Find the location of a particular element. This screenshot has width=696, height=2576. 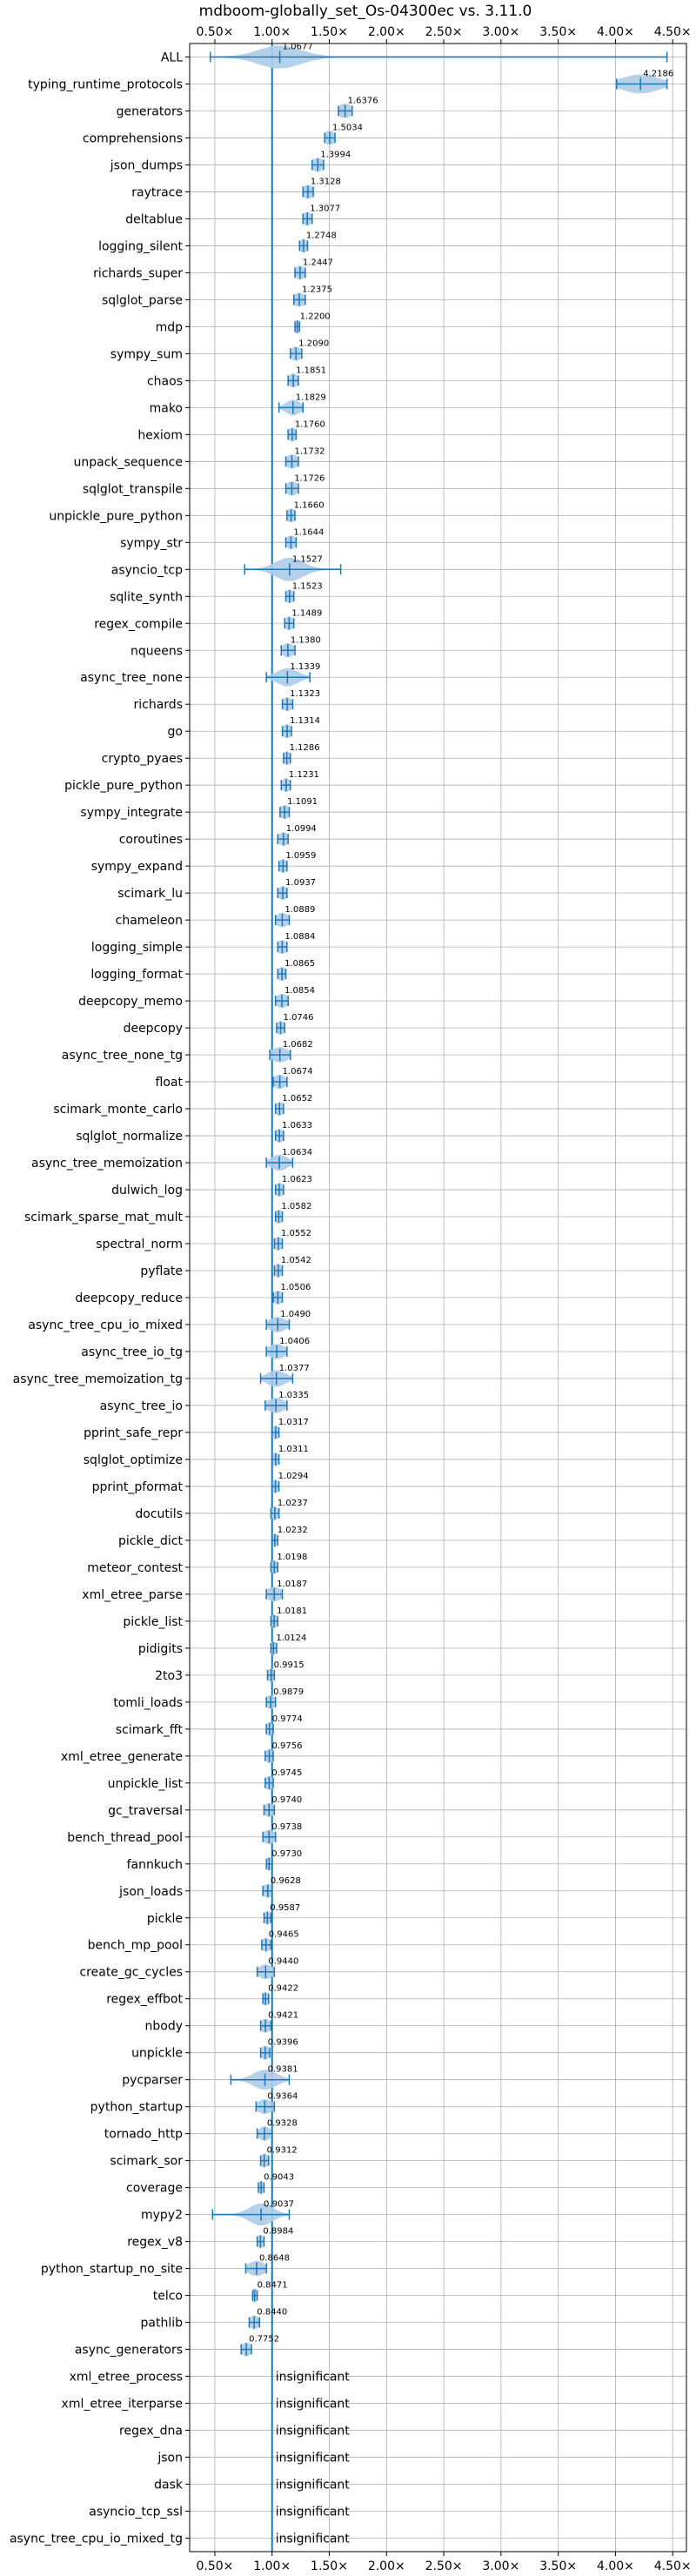

benchmark-label: pickle is located at coordinates (165, 1919).